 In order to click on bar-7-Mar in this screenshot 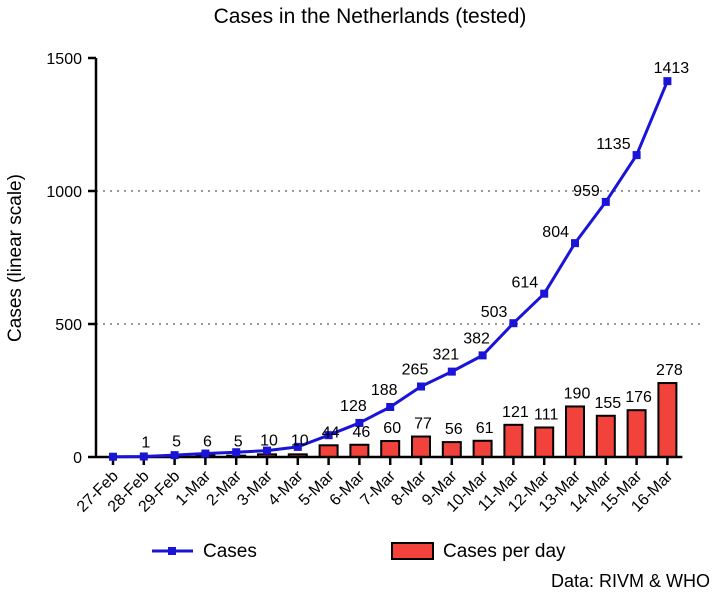, I will do `click(390, 449)`.